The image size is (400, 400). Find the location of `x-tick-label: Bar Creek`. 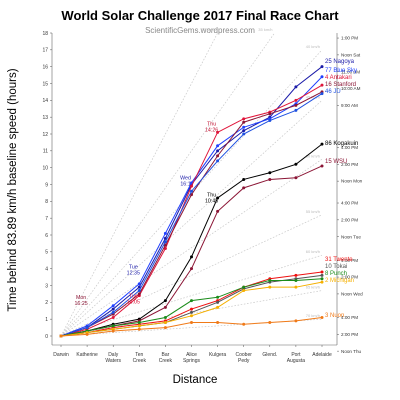

x-tick-label: Bar Creek is located at coordinates (166, 358).